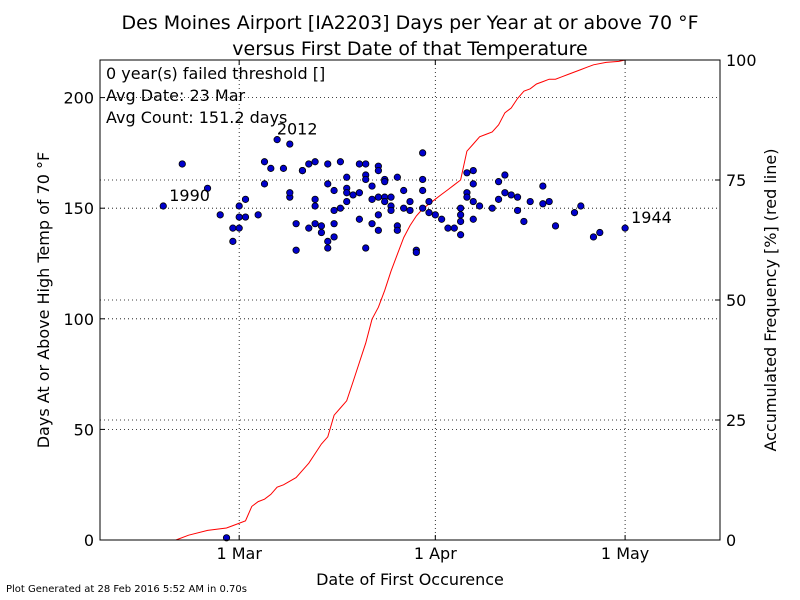 The image size is (800, 600). I want to click on y-tick-label: 0, so click(89, 540).